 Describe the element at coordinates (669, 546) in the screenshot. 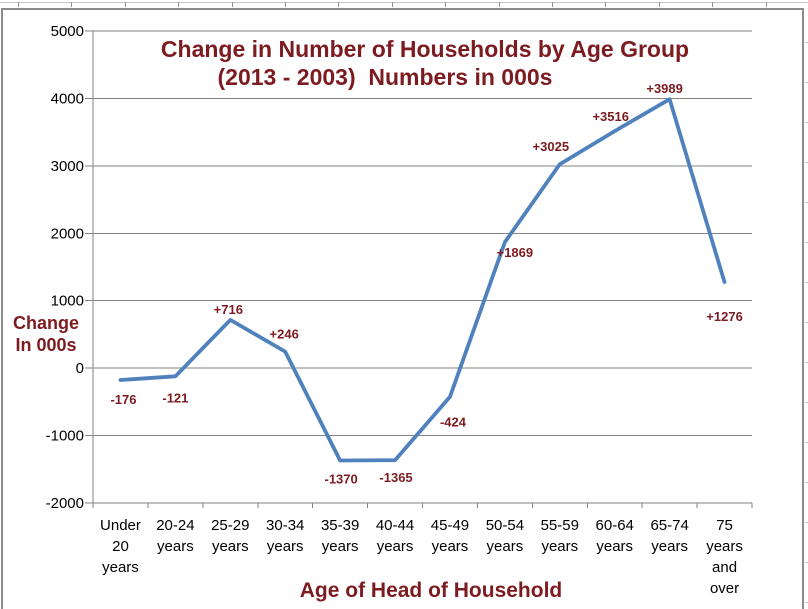

I see `x-category-label-10-line-1: years` at that location.